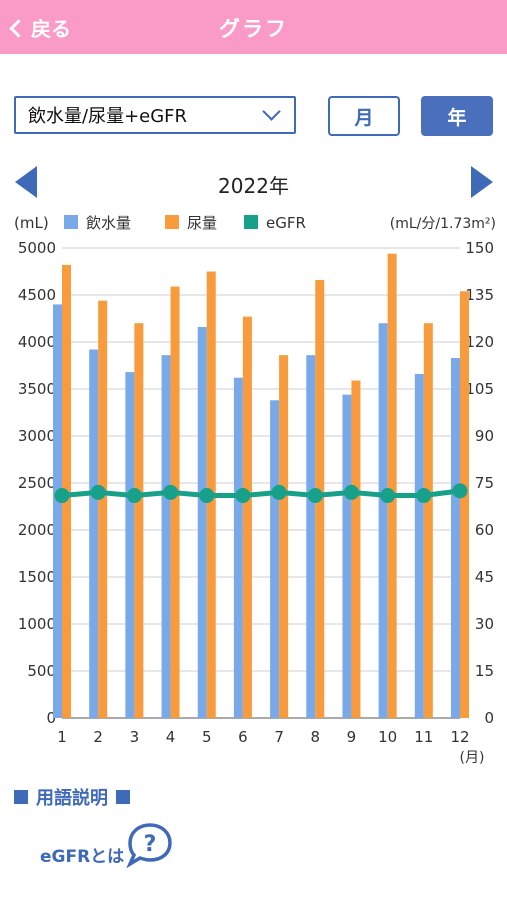 This screenshot has height=900, width=507. Describe the element at coordinates (387, 737) in the screenshot. I see `x-tick-label: 10` at that location.